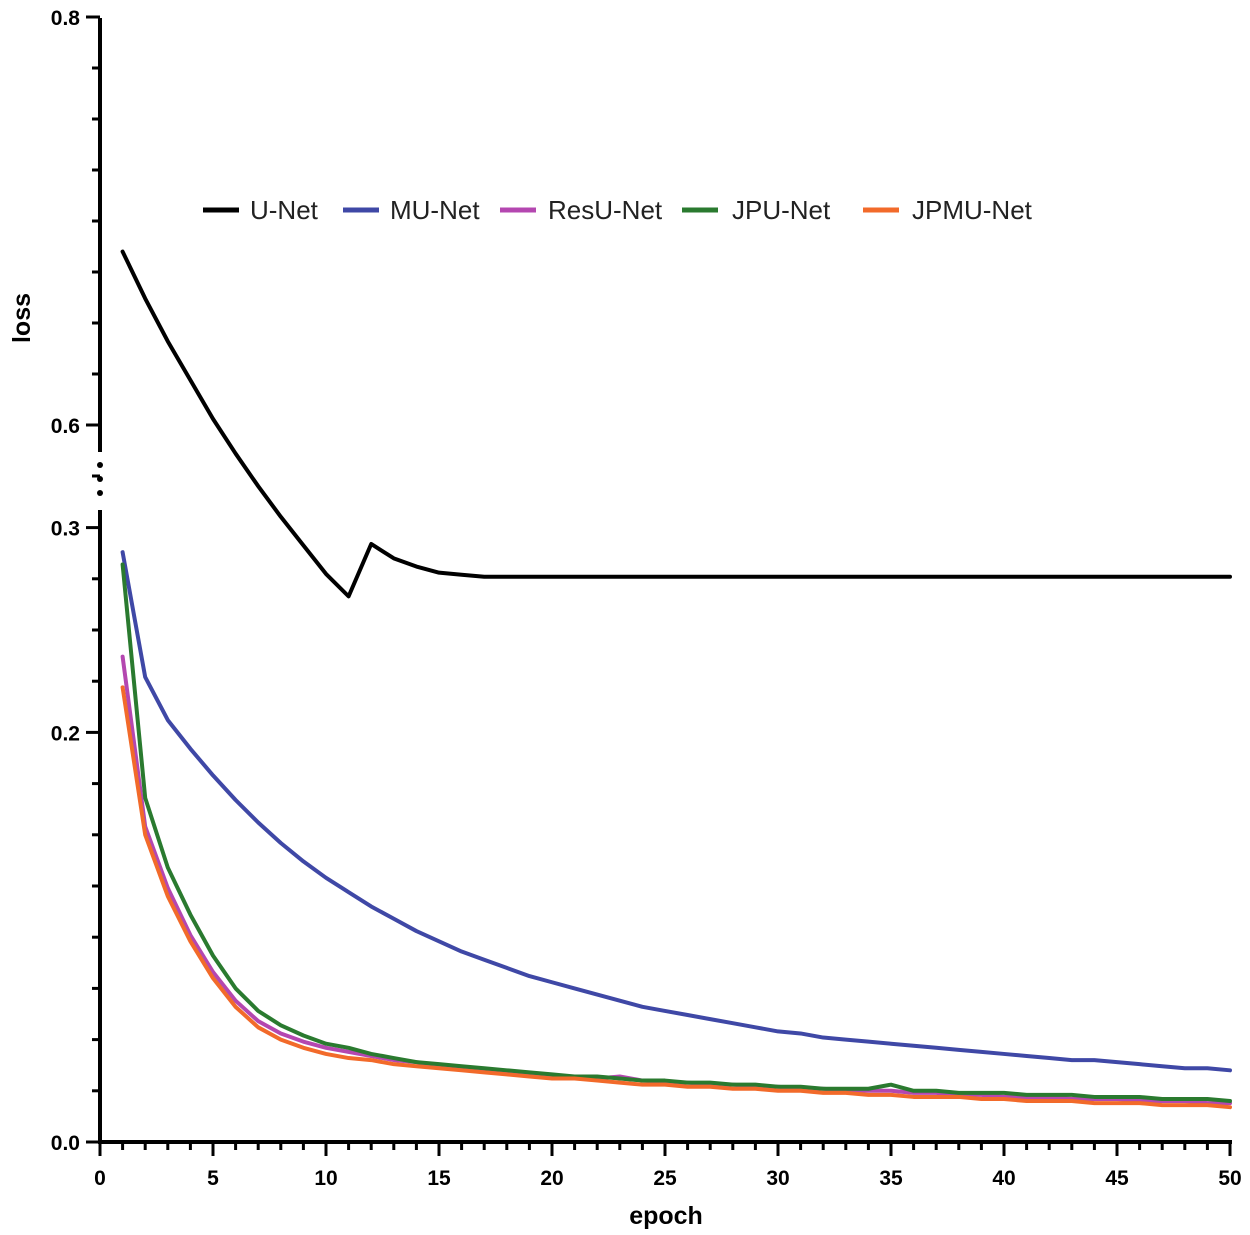 The width and height of the screenshot is (1250, 1235). Describe the element at coordinates (65, 1143) in the screenshot. I see `y-tick-label: 0.0` at that location.